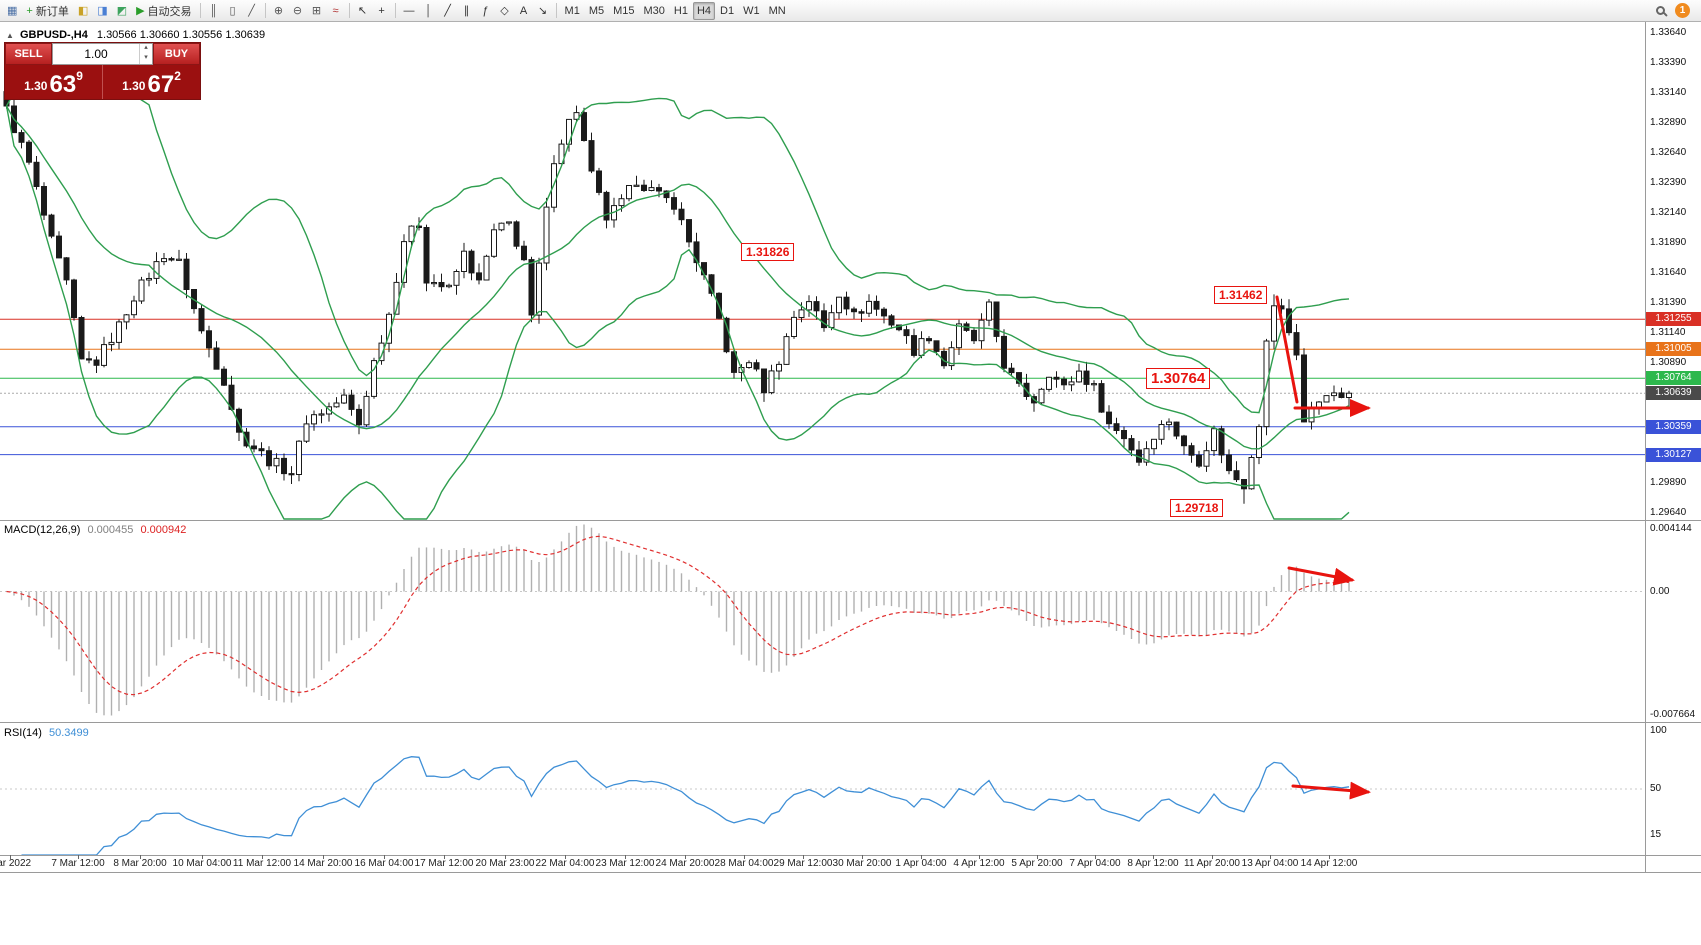 The width and height of the screenshot is (1701, 945). I want to click on navigator-icon: ◨, so click(102, 11).